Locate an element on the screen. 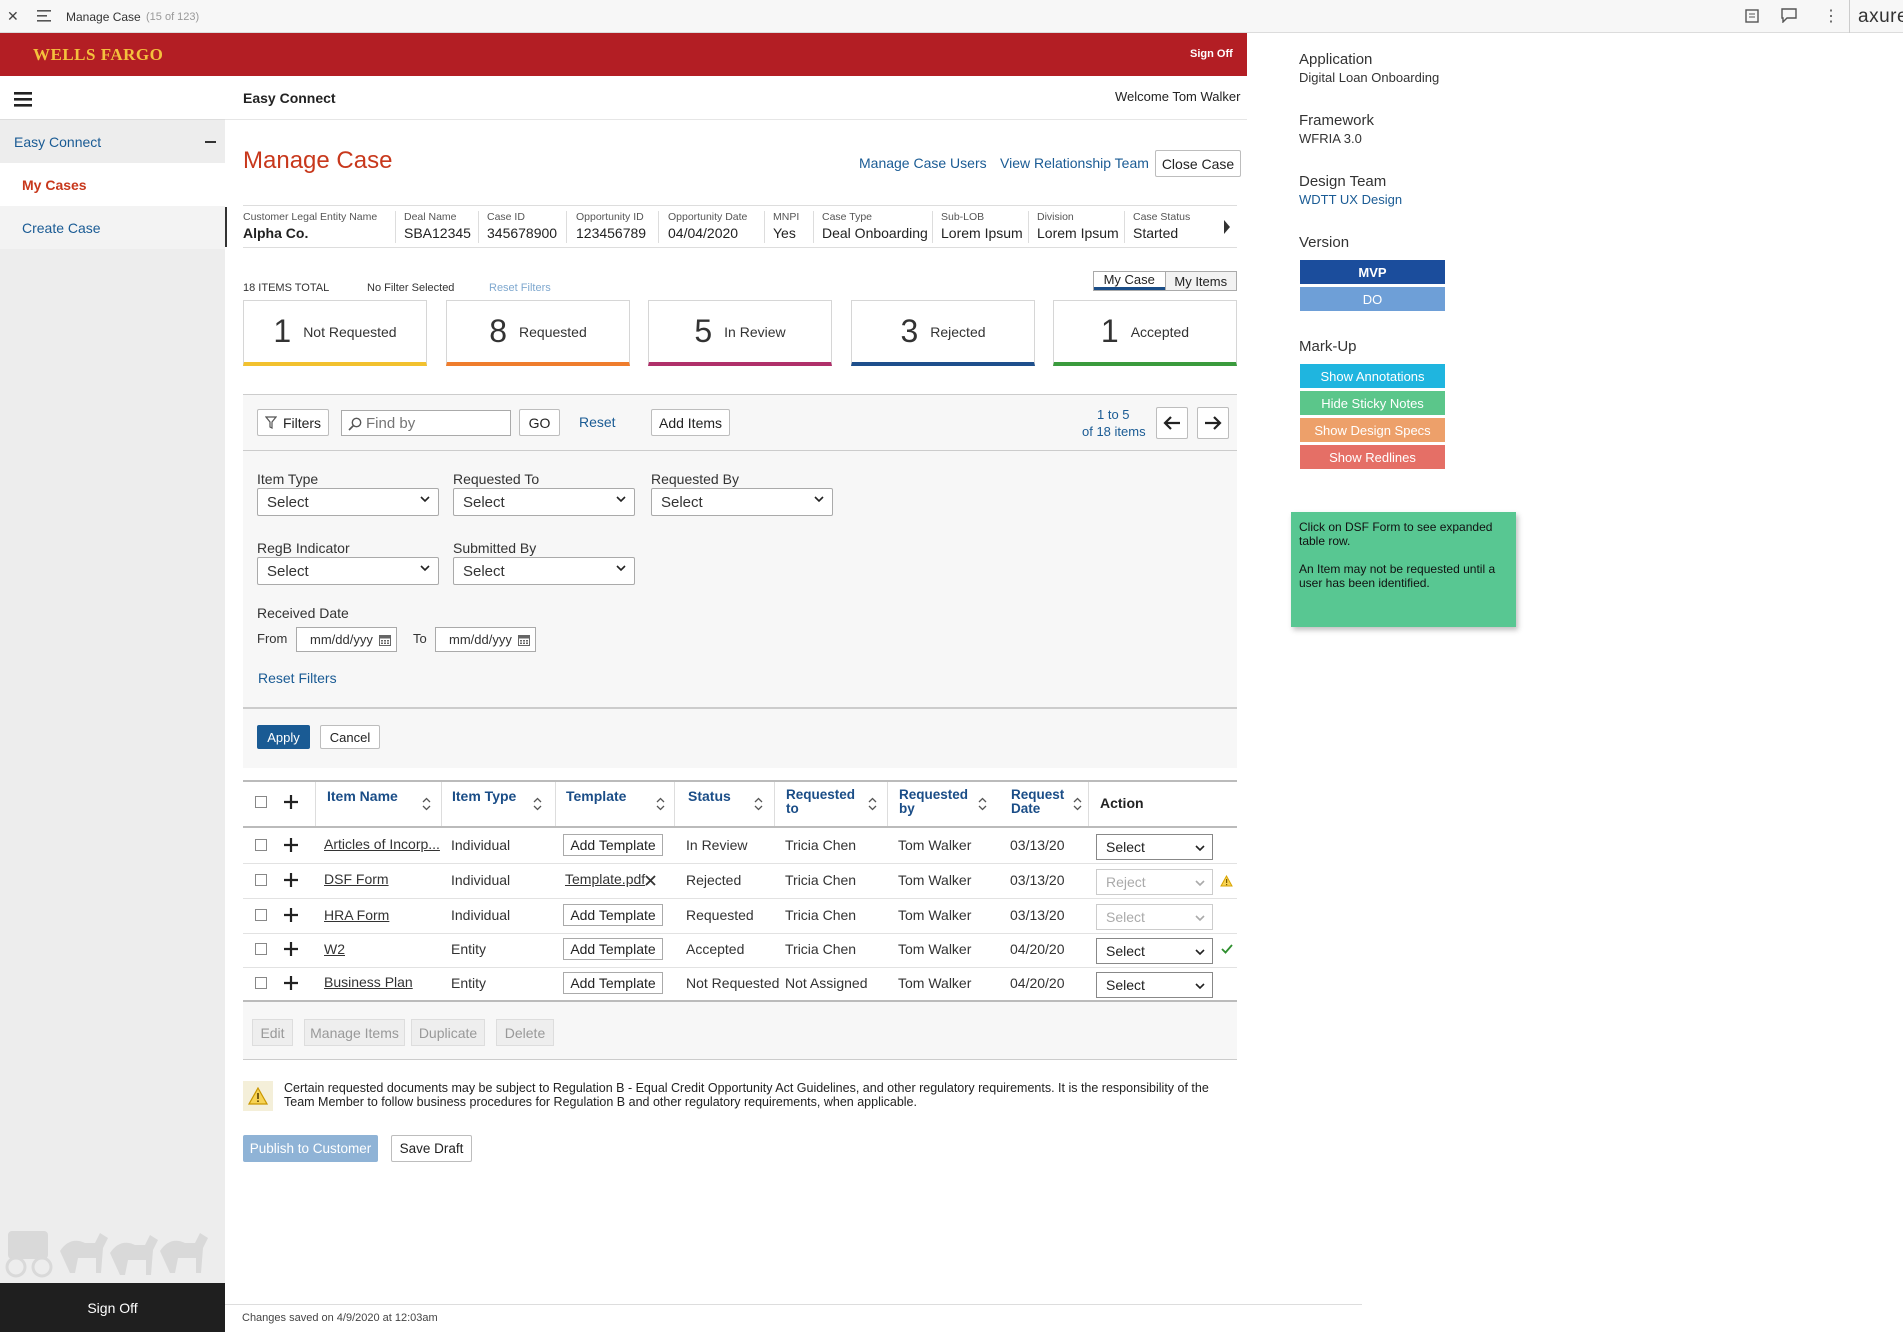 The height and width of the screenshot is (1332, 1903). next-page-button is located at coordinates (1213, 423).